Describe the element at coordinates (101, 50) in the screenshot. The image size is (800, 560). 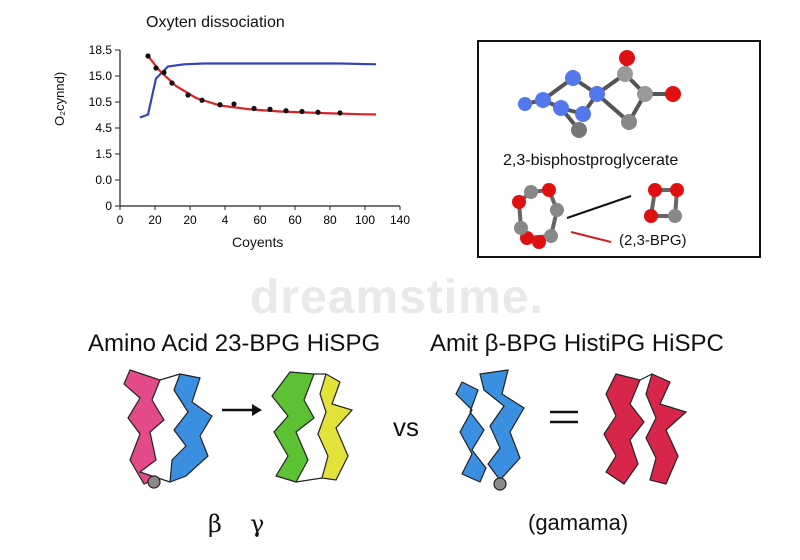
I see `y-tick-label: 18.5` at that location.